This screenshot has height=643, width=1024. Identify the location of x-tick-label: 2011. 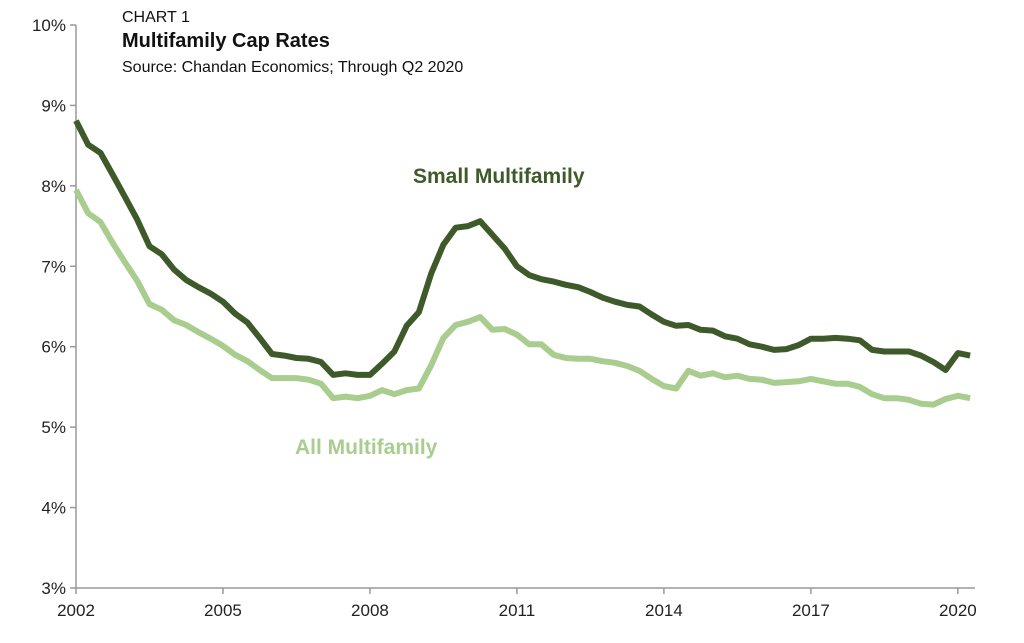
(517, 610).